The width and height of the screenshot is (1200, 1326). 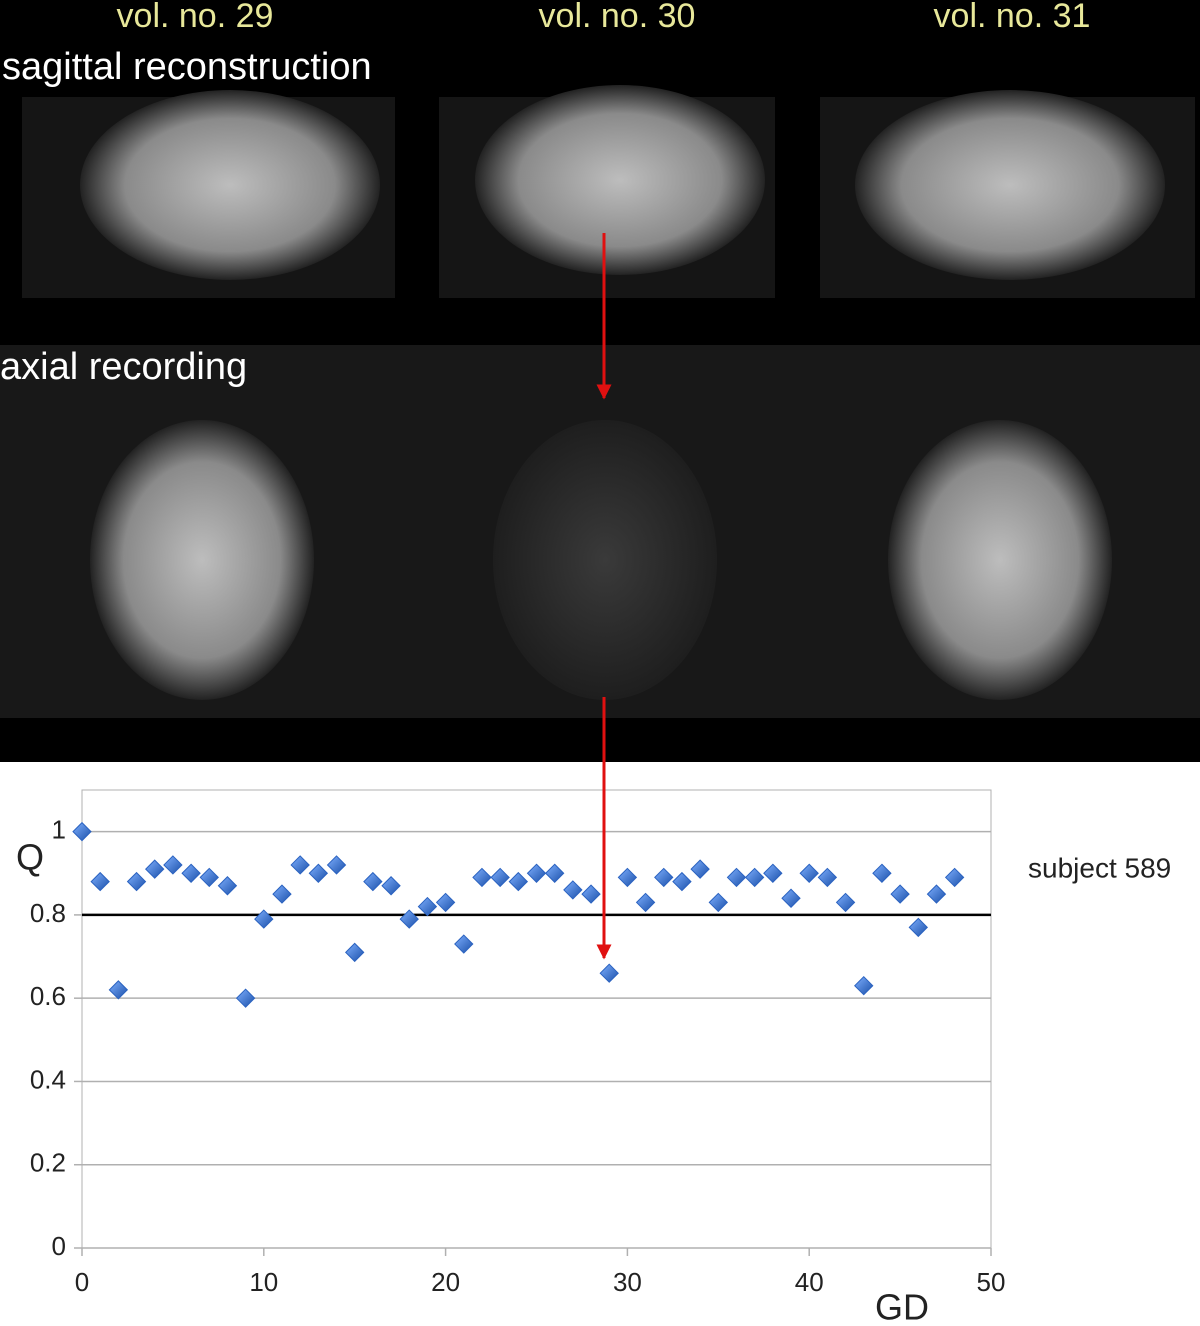 What do you see at coordinates (59, 1246) in the screenshot?
I see `y-tick-label: 0` at bounding box center [59, 1246].